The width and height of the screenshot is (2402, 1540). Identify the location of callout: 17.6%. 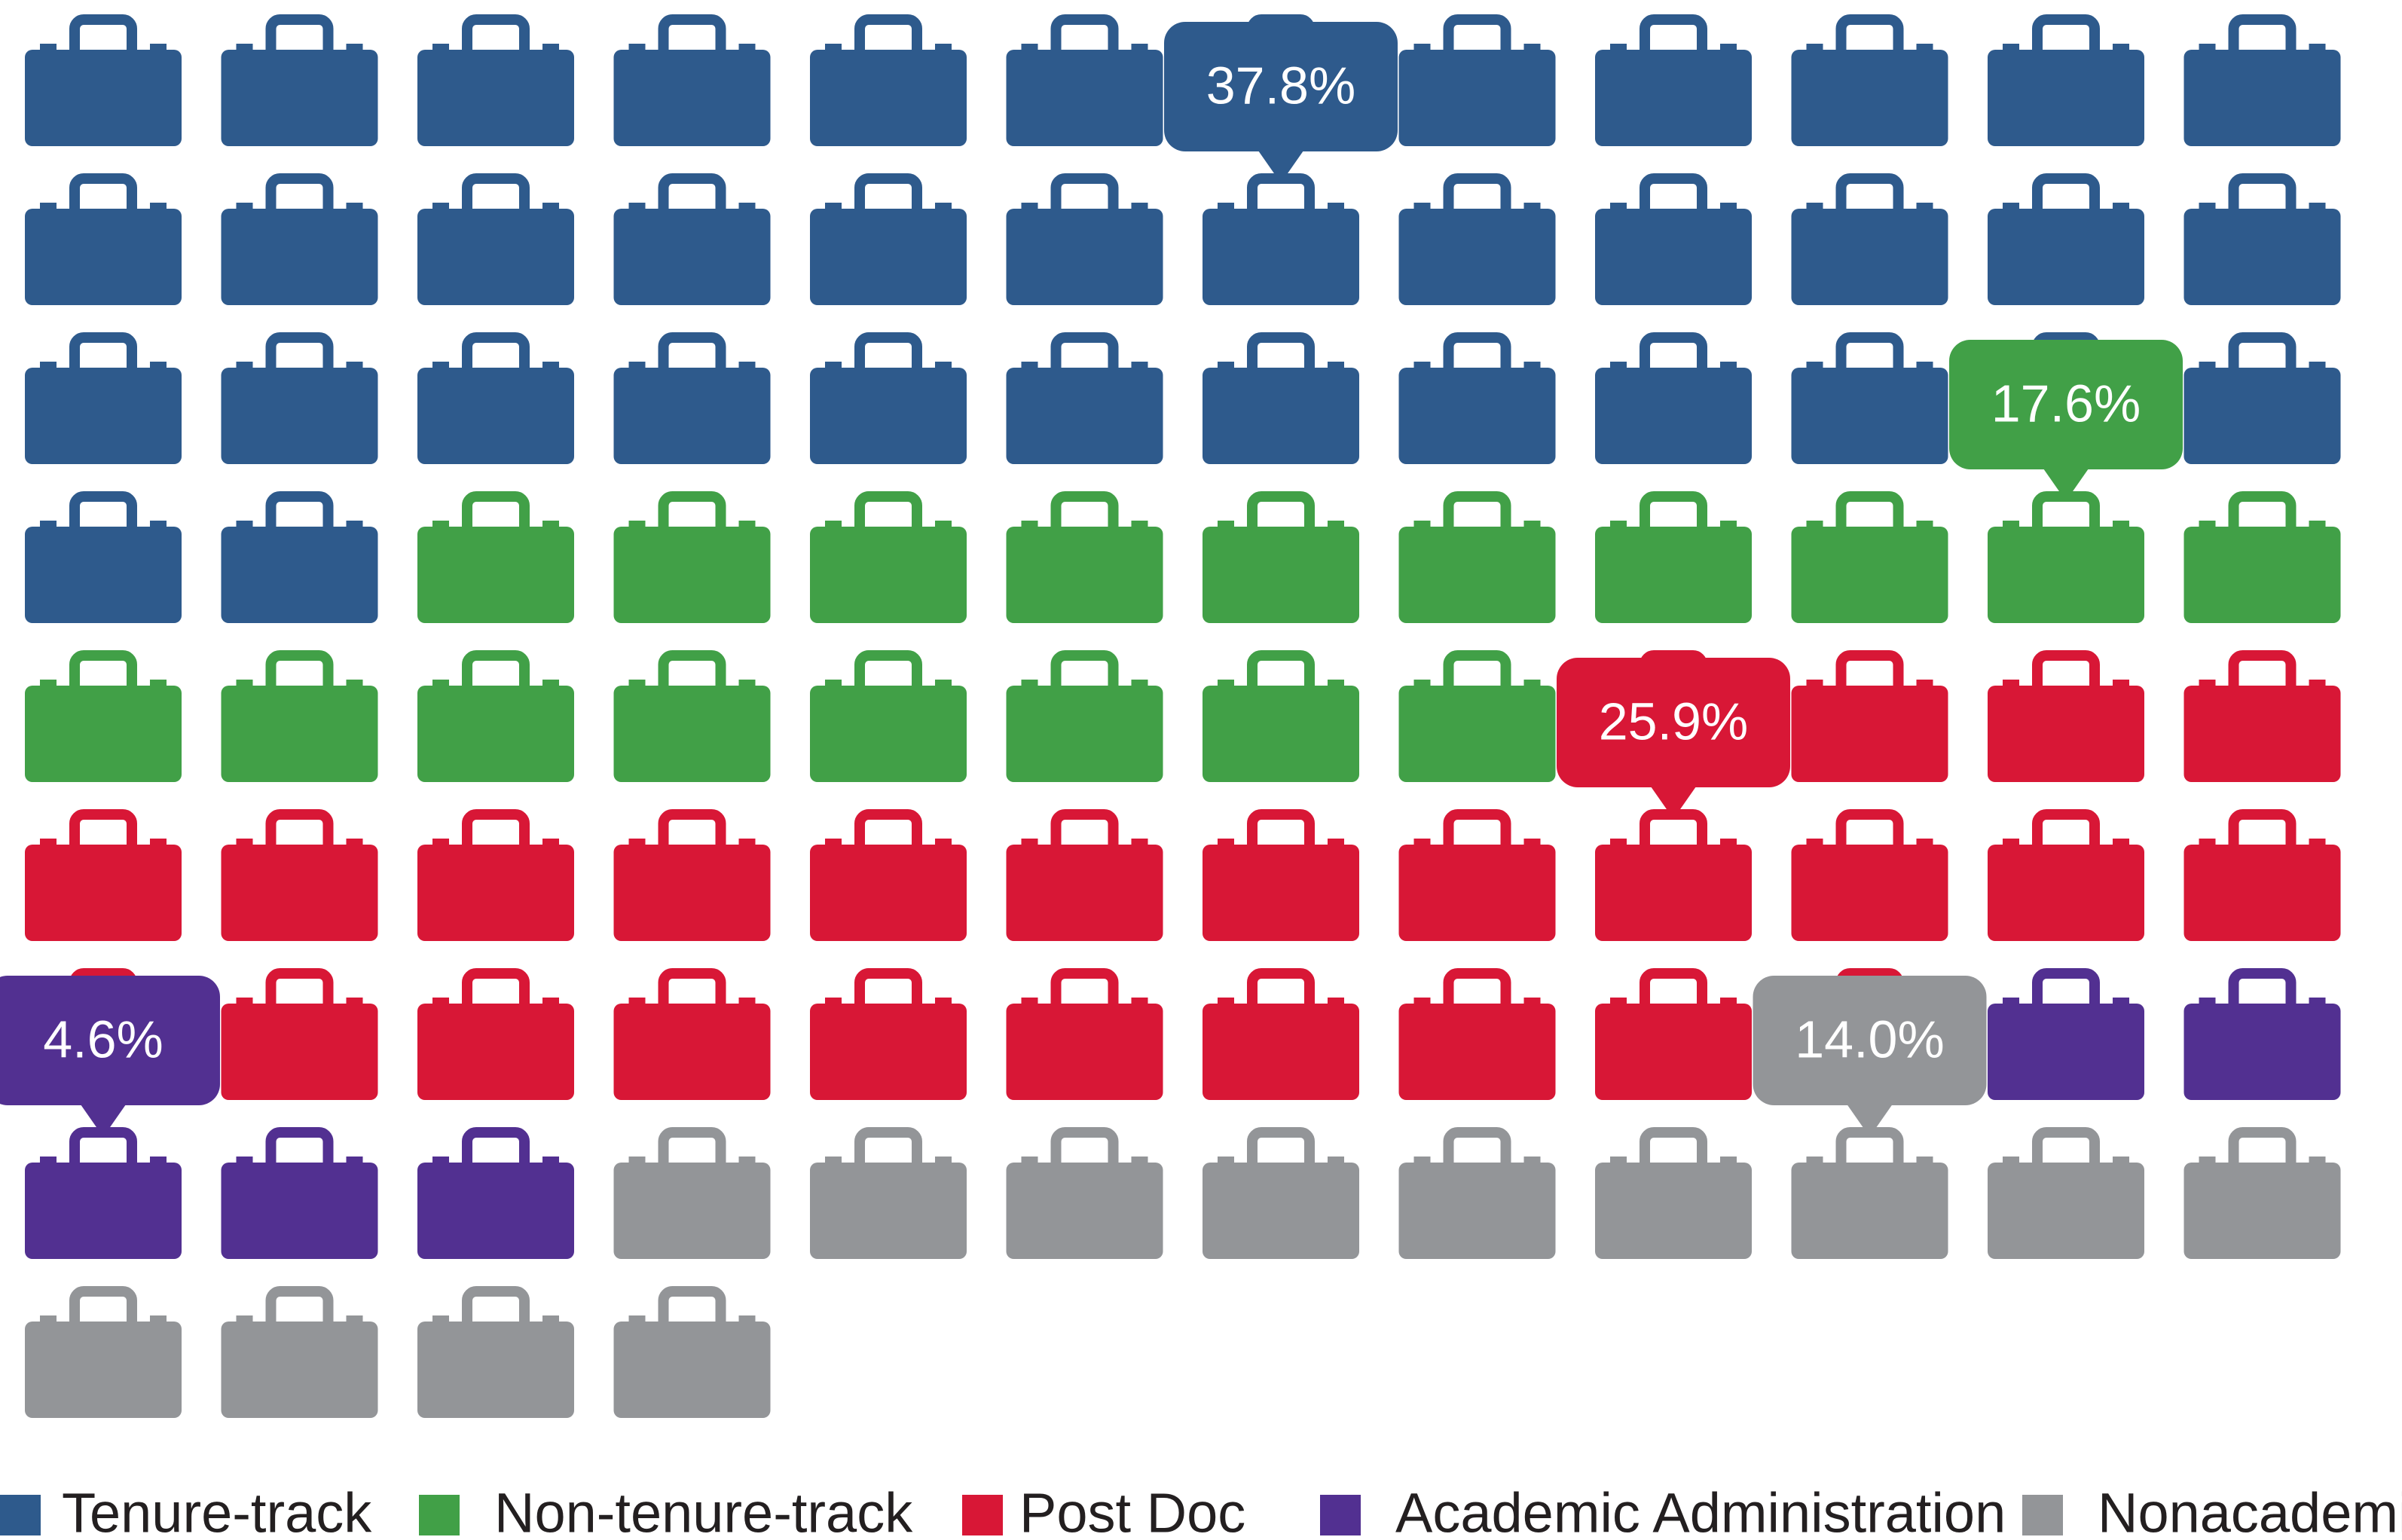
(2066, 420).